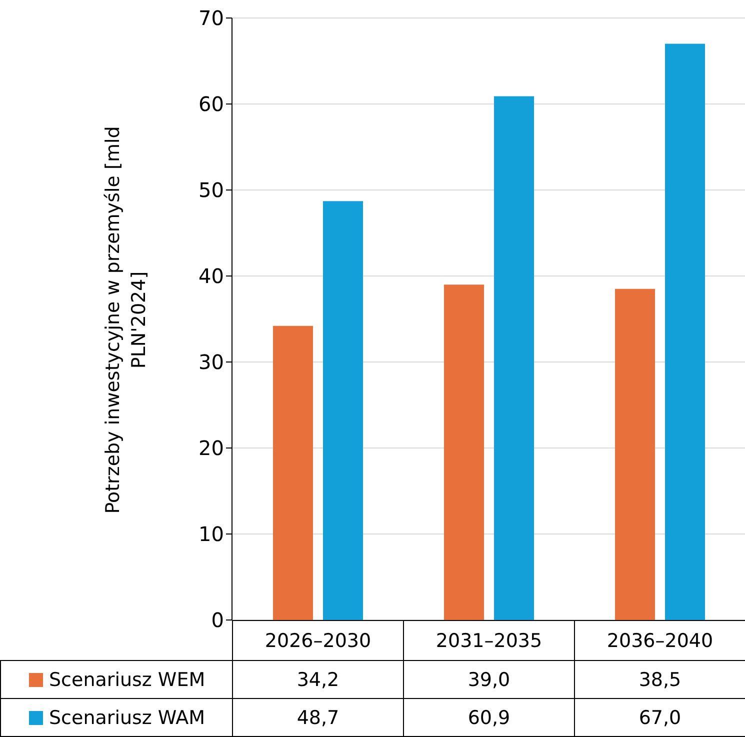 Image resolution: width=745 pixels, height=737 pixels. What do you see at coordinates (659, 640) in the screenshot?
I see `x-tick-label: 2036–2040` at bounding box center [659, 640].